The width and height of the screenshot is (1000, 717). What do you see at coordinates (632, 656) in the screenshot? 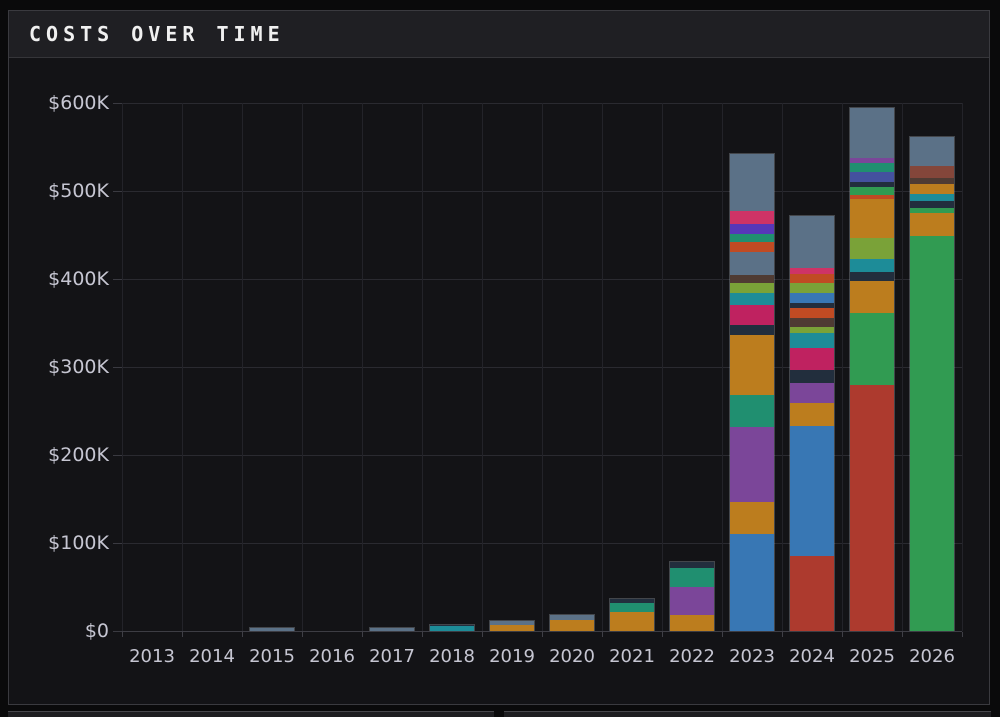
I see `x-axis-label: 2021` at bounding box center [632, 656].